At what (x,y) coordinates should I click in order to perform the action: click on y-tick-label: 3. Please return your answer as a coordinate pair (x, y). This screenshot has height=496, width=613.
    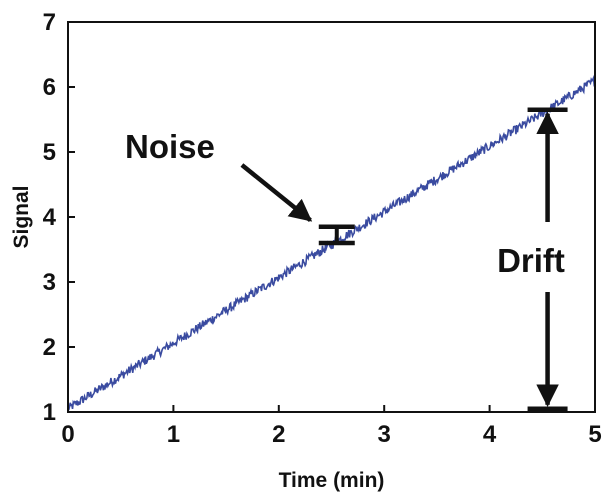
    Looking at the image, I should click on (49, 282).